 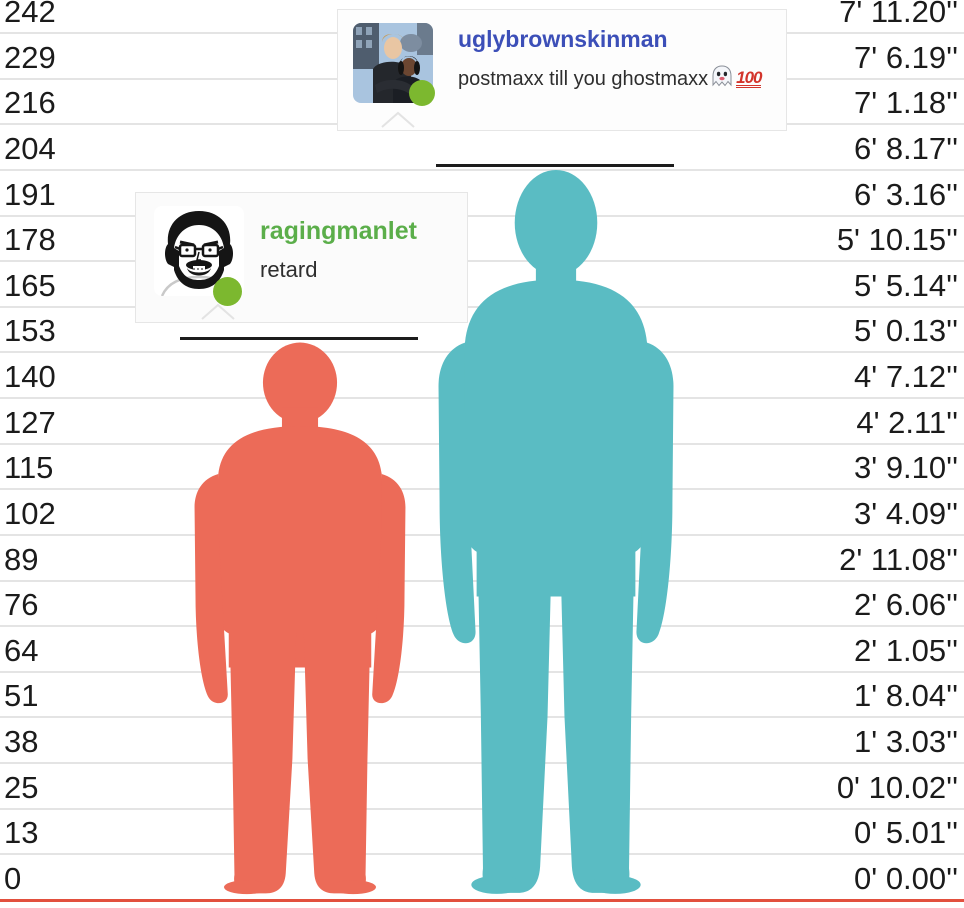 What do you see at coordinates (722, 79) in the screenshot?
I see `ghost-emoji-icon` at bounding box center [722, 79].